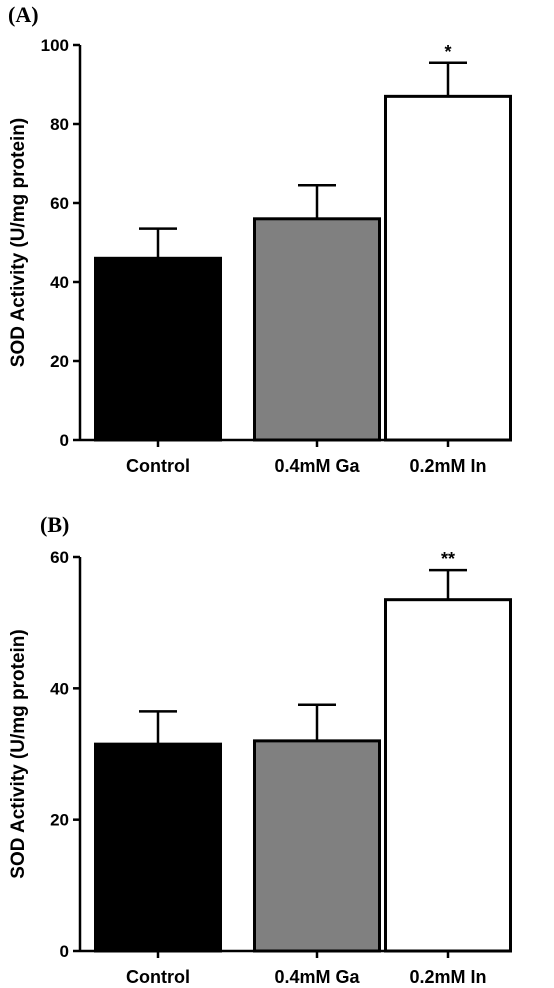  What do you see at coordinates (59, 124) in the screenshot?
I see `y-tick-label: 80` at bounding box center [59, 124].